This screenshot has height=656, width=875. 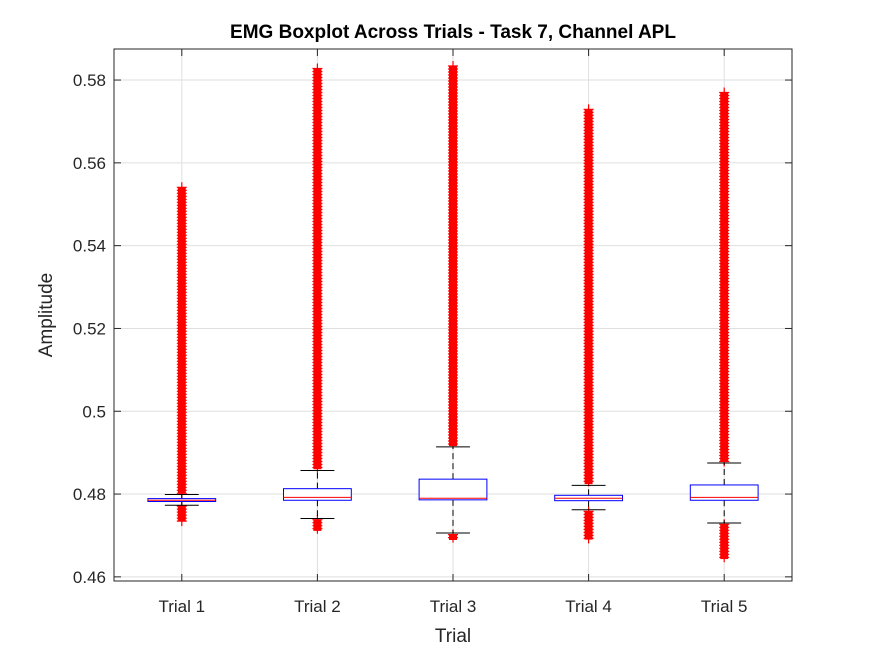 I want to click on y-tick-label: 0.48, so click(x=89, y=494).